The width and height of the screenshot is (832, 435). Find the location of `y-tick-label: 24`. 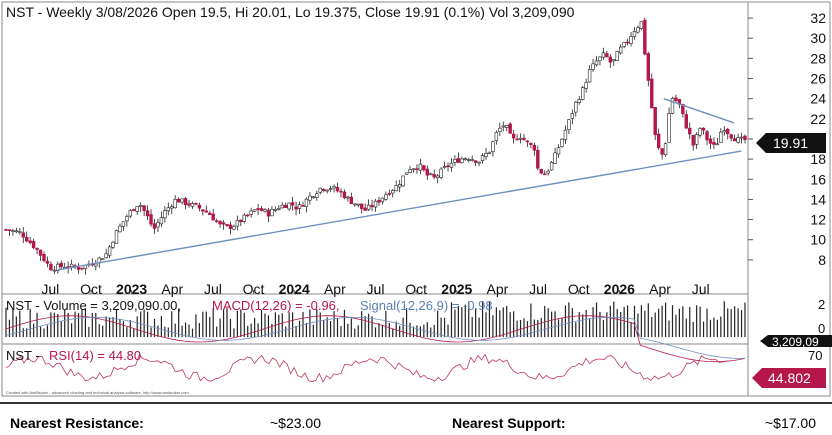

y-tick-label: 24 is located at coordinates (818, 99).